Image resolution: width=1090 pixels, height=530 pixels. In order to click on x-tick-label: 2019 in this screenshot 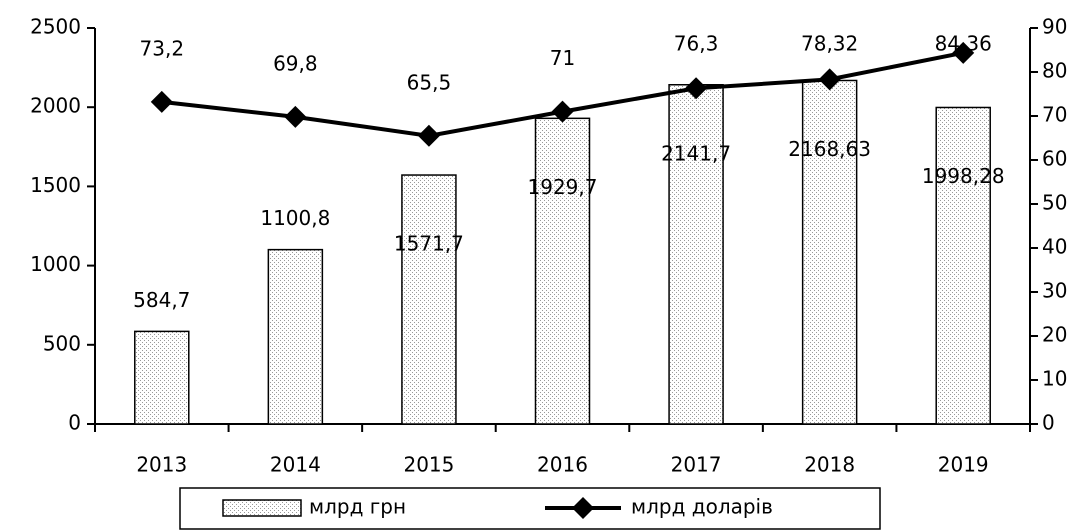, I will do `click(963, 465)`.